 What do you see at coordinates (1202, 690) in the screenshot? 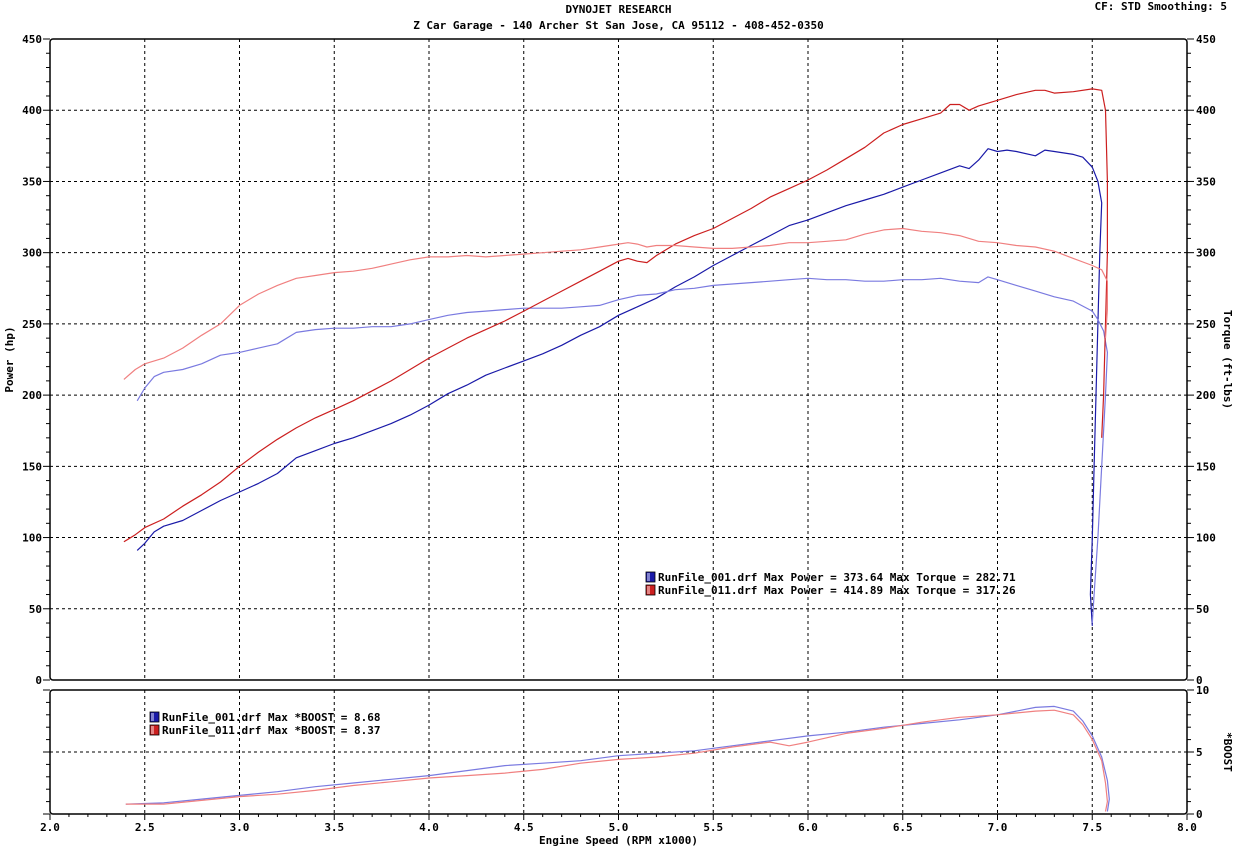
I see `boost-tick-label: 10` at bounding box center [1202, 690].